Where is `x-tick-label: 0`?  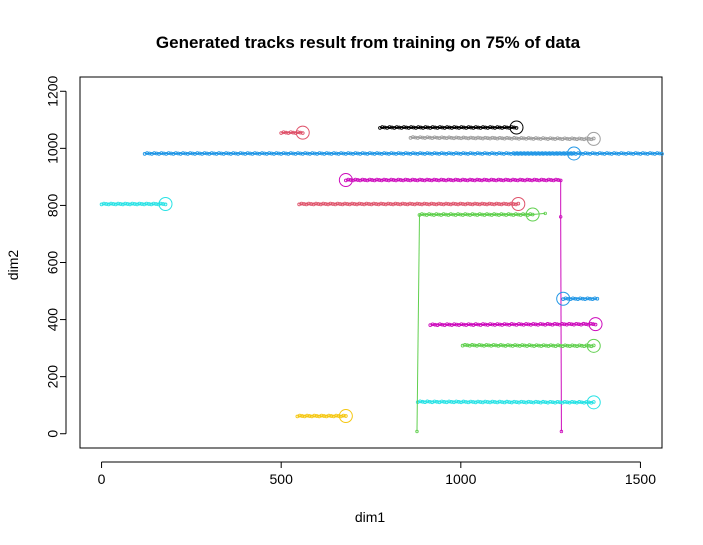 x-tick-label: 0 is located at coordinates (102, 479).